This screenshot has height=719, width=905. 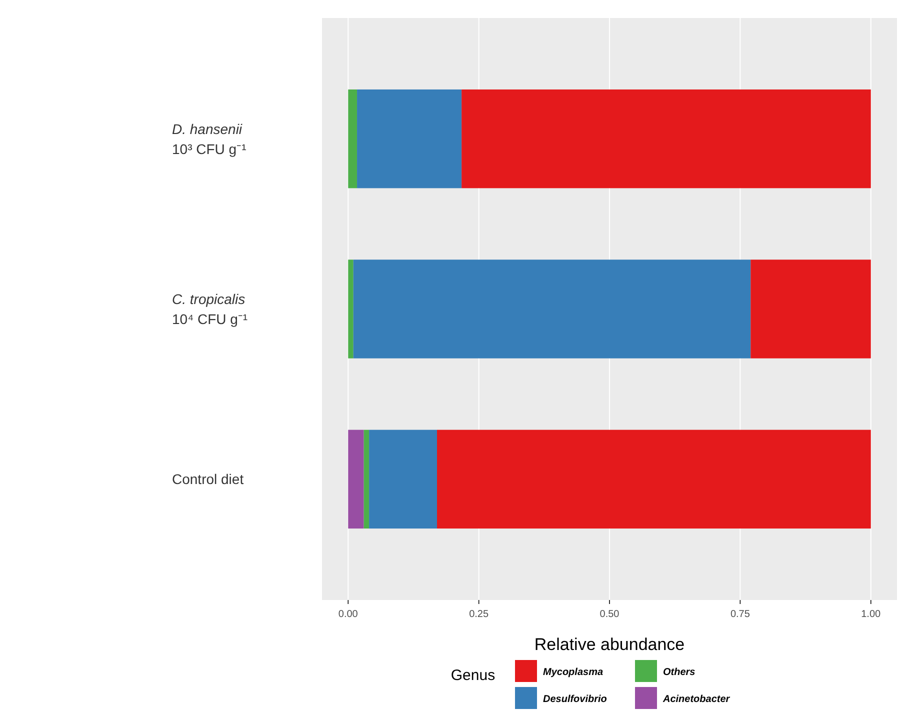 I want to click on y-tick-label: D. hansenii 10³ CFU g⁻¹, so click(x=209, y=138).